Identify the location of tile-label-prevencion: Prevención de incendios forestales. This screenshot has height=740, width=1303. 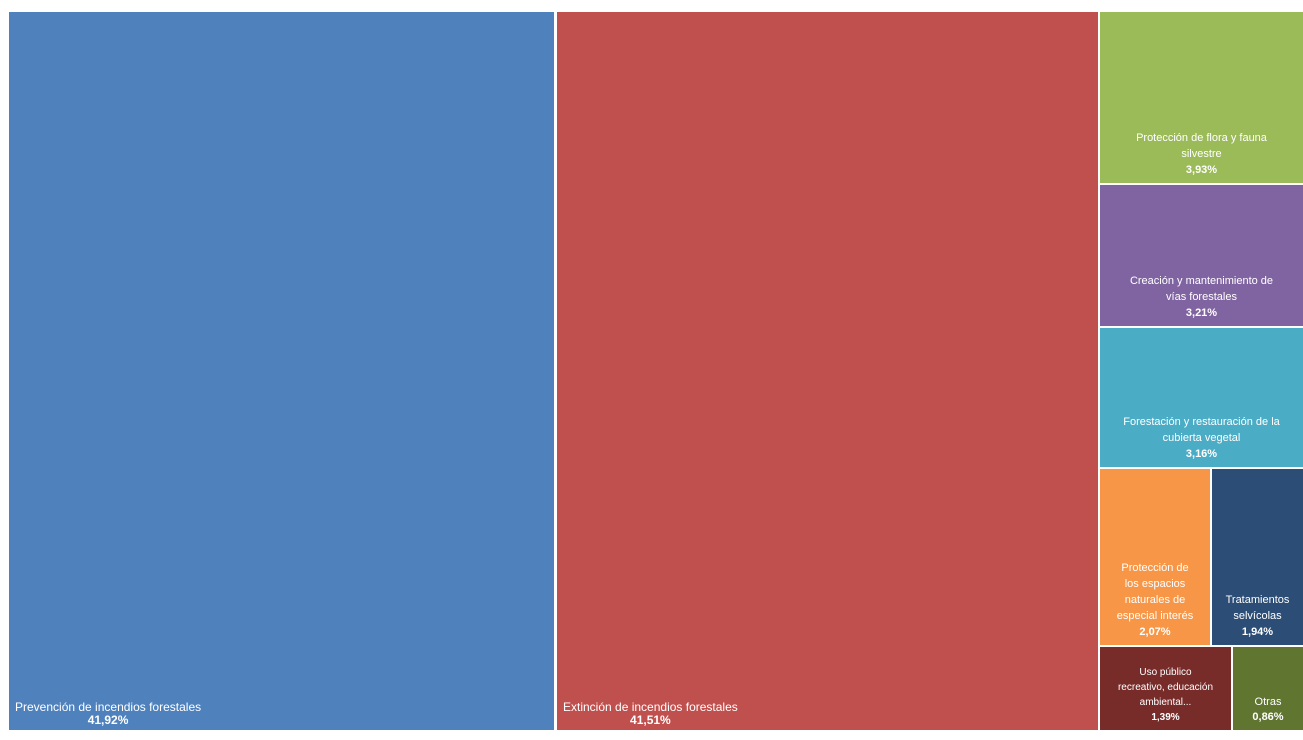
(108, 707).